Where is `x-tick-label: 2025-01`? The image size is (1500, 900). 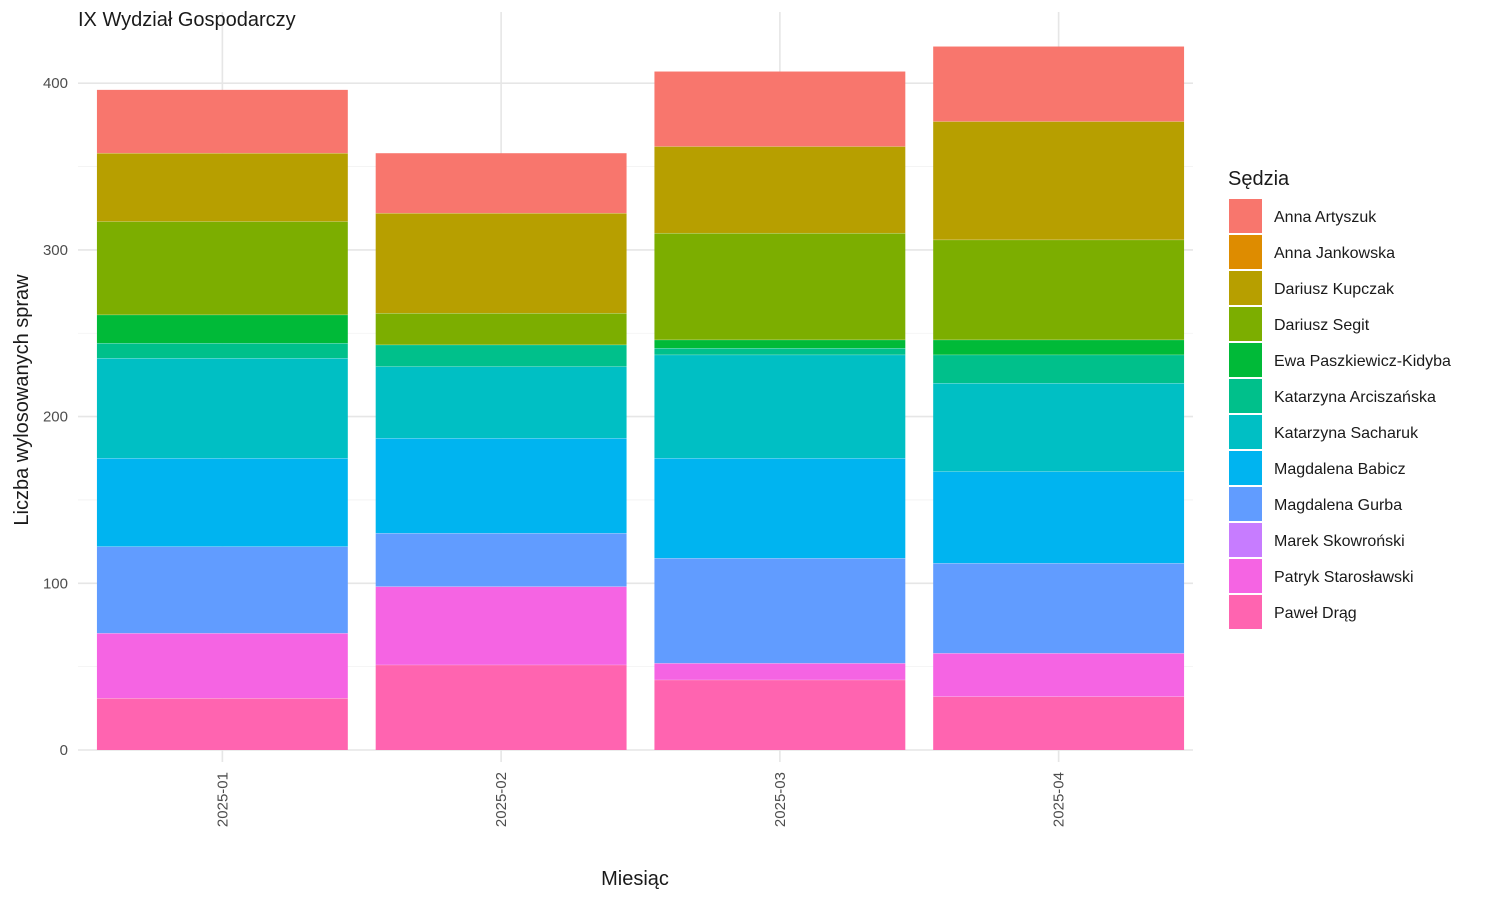 x-tick-label: 2025-01 is located at coordinates (222, 799).